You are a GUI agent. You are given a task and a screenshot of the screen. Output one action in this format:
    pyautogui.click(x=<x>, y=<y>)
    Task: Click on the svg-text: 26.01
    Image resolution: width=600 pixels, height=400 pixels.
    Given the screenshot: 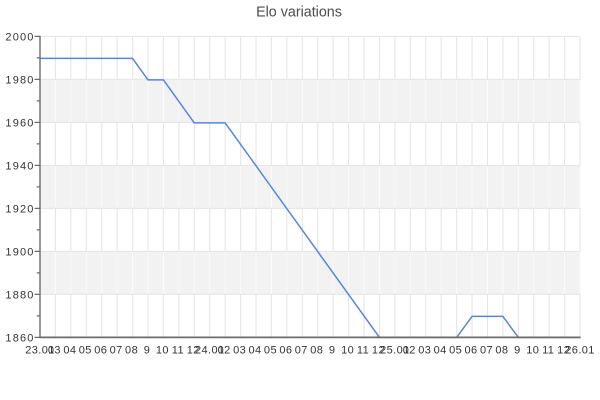 What is the action you would take?
    pyautogui.click(x=580, y=351)
    